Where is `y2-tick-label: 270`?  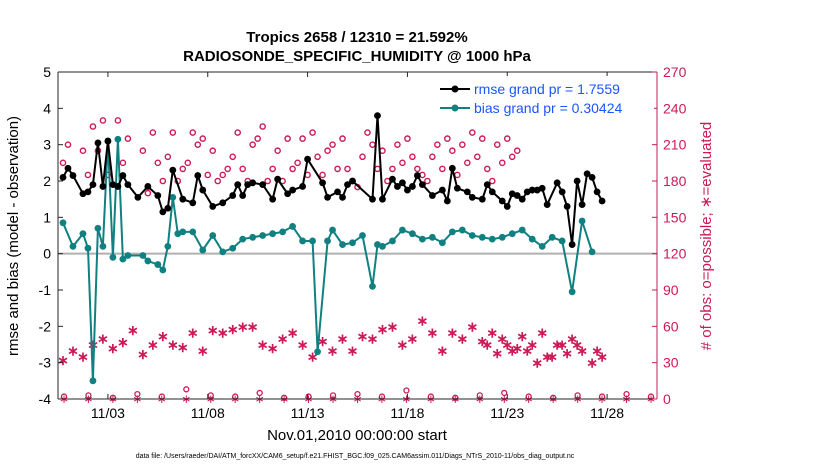 y2-tick-label: 270 is located at coordinates (675, 72).